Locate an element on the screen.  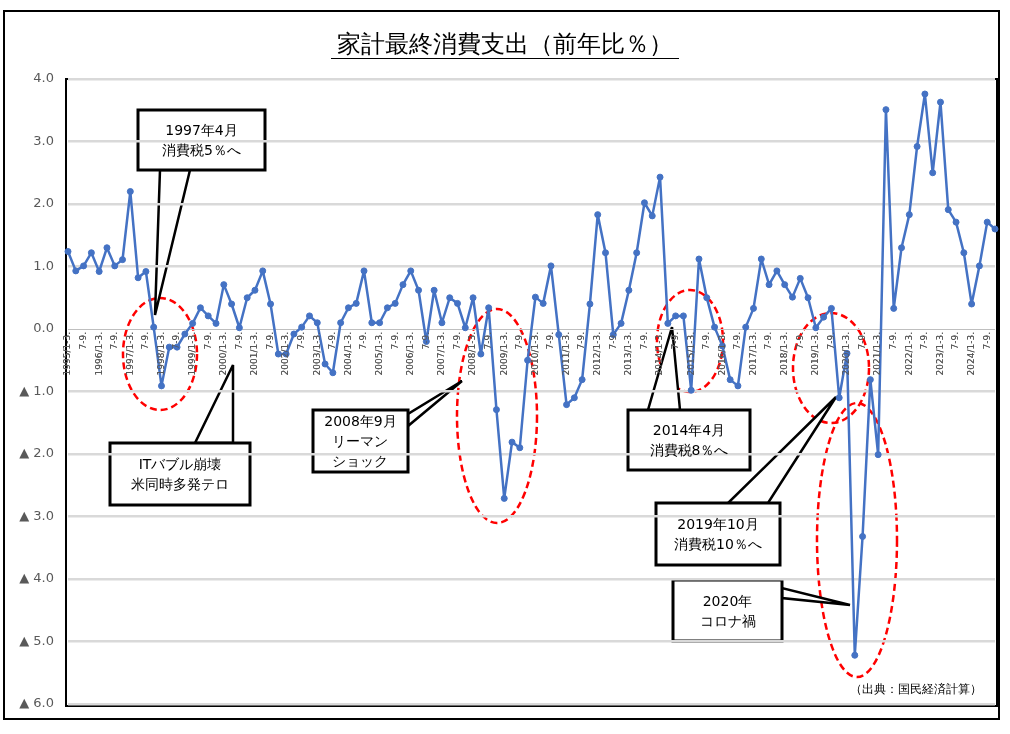
y-tick-label: ▲ 6.0 is located at coordinates (36, 703).